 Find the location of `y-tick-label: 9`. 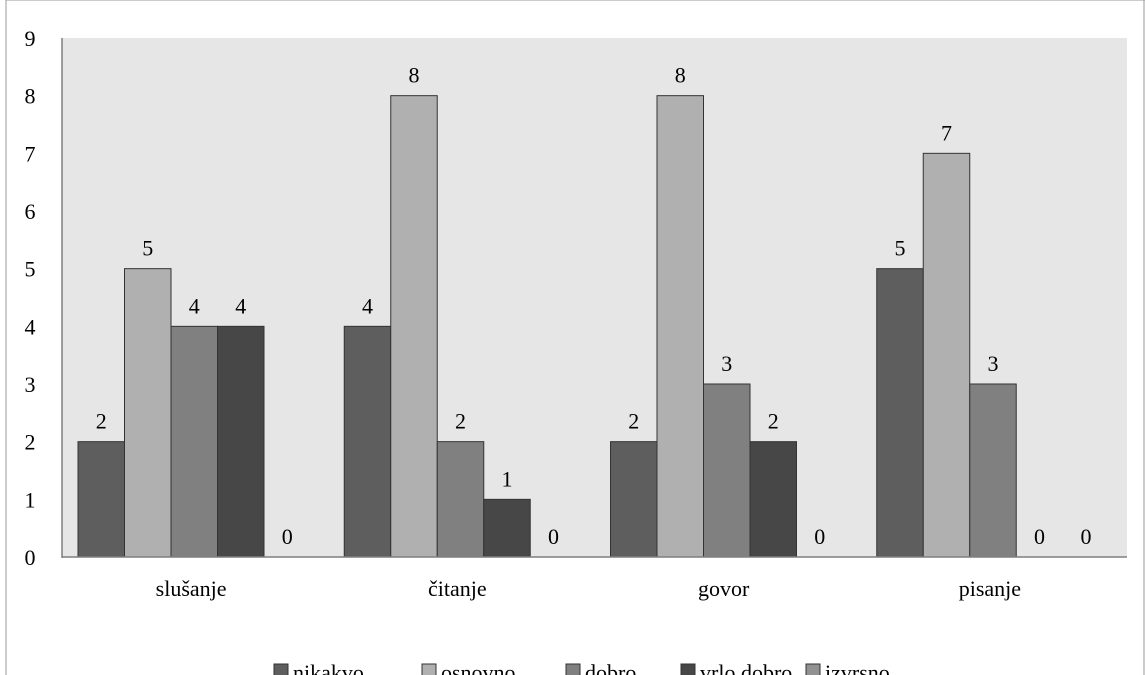

y-tick-label: 9 is located at coordinates (30, 38).